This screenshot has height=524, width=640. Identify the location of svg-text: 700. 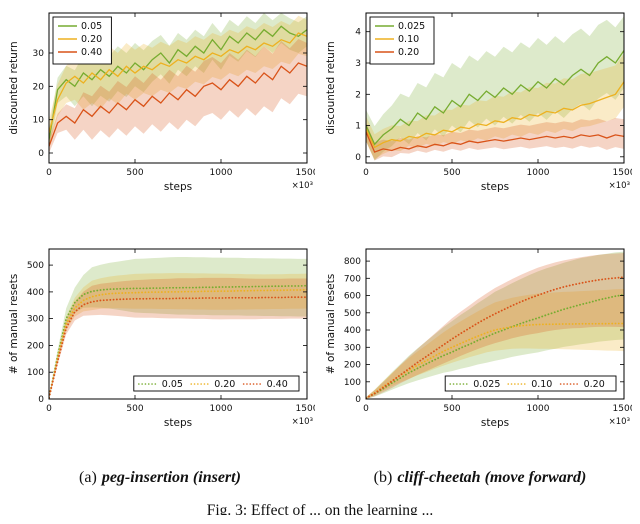
(352, 279).